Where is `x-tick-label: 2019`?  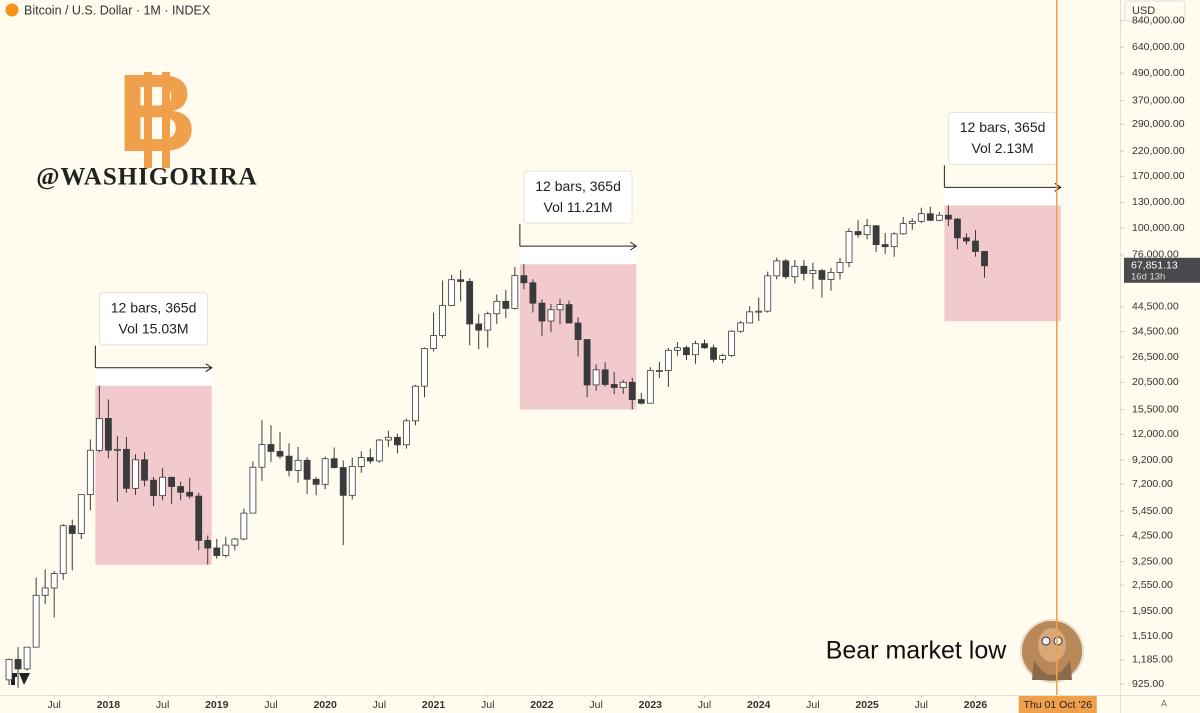 x-tick-label: 2019 is located at coordinates (217, 705).